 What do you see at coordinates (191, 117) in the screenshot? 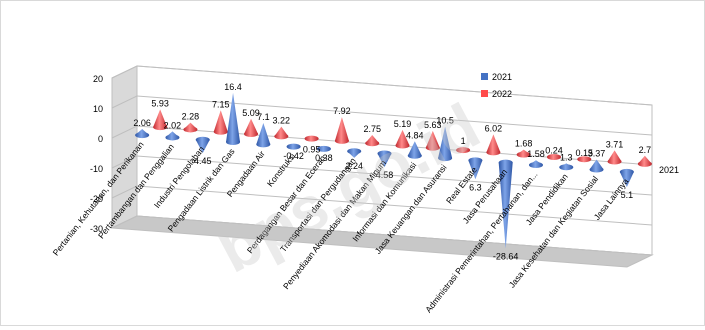
I see `data-label-2022: 2.28` at bounding box center [191, 117].